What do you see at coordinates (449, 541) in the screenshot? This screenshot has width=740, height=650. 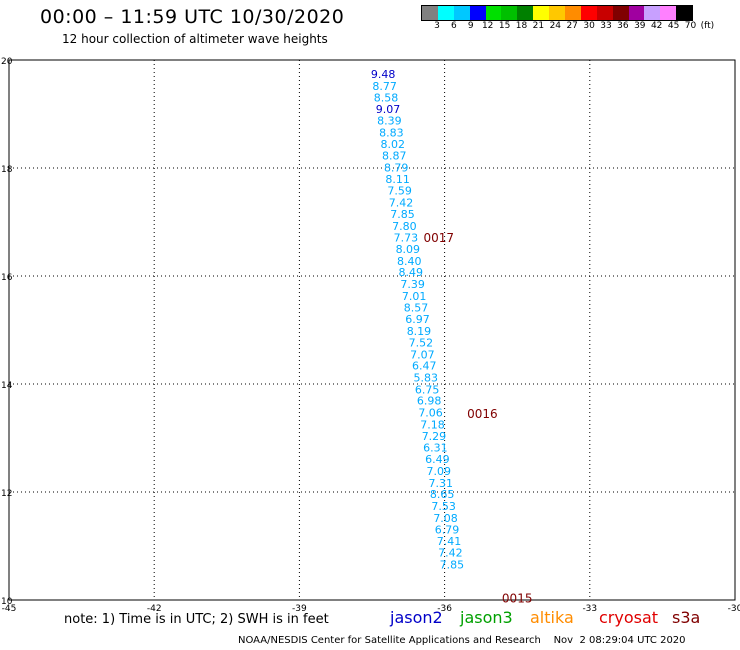 I see `wave-height-value: 7.41` at bounding box center [449, 541].